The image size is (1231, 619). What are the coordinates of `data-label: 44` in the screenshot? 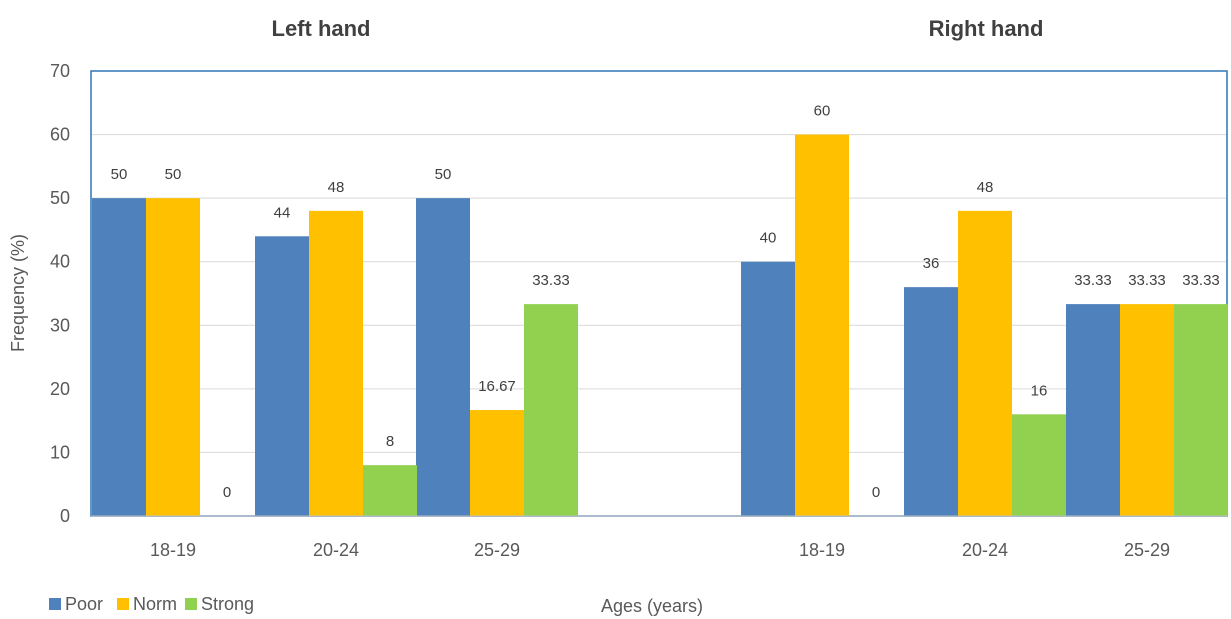 It's located at (282, 212).